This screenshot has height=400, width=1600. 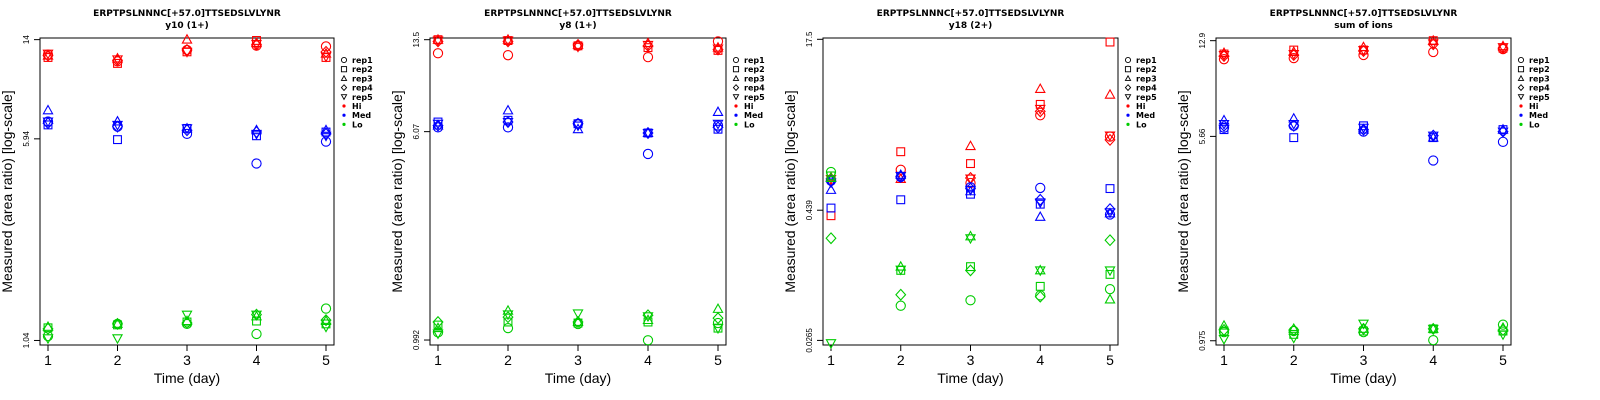 What do you see at coordinates (26, 139) in the screenshot?
I see `y-tick-label: 5.94` at bounding box center [26, 139].